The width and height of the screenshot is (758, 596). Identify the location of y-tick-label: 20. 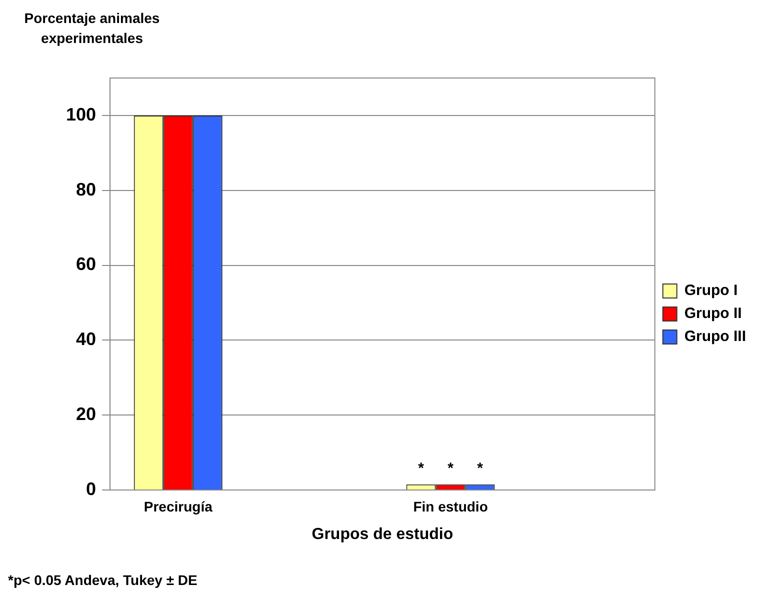
(86, 414).